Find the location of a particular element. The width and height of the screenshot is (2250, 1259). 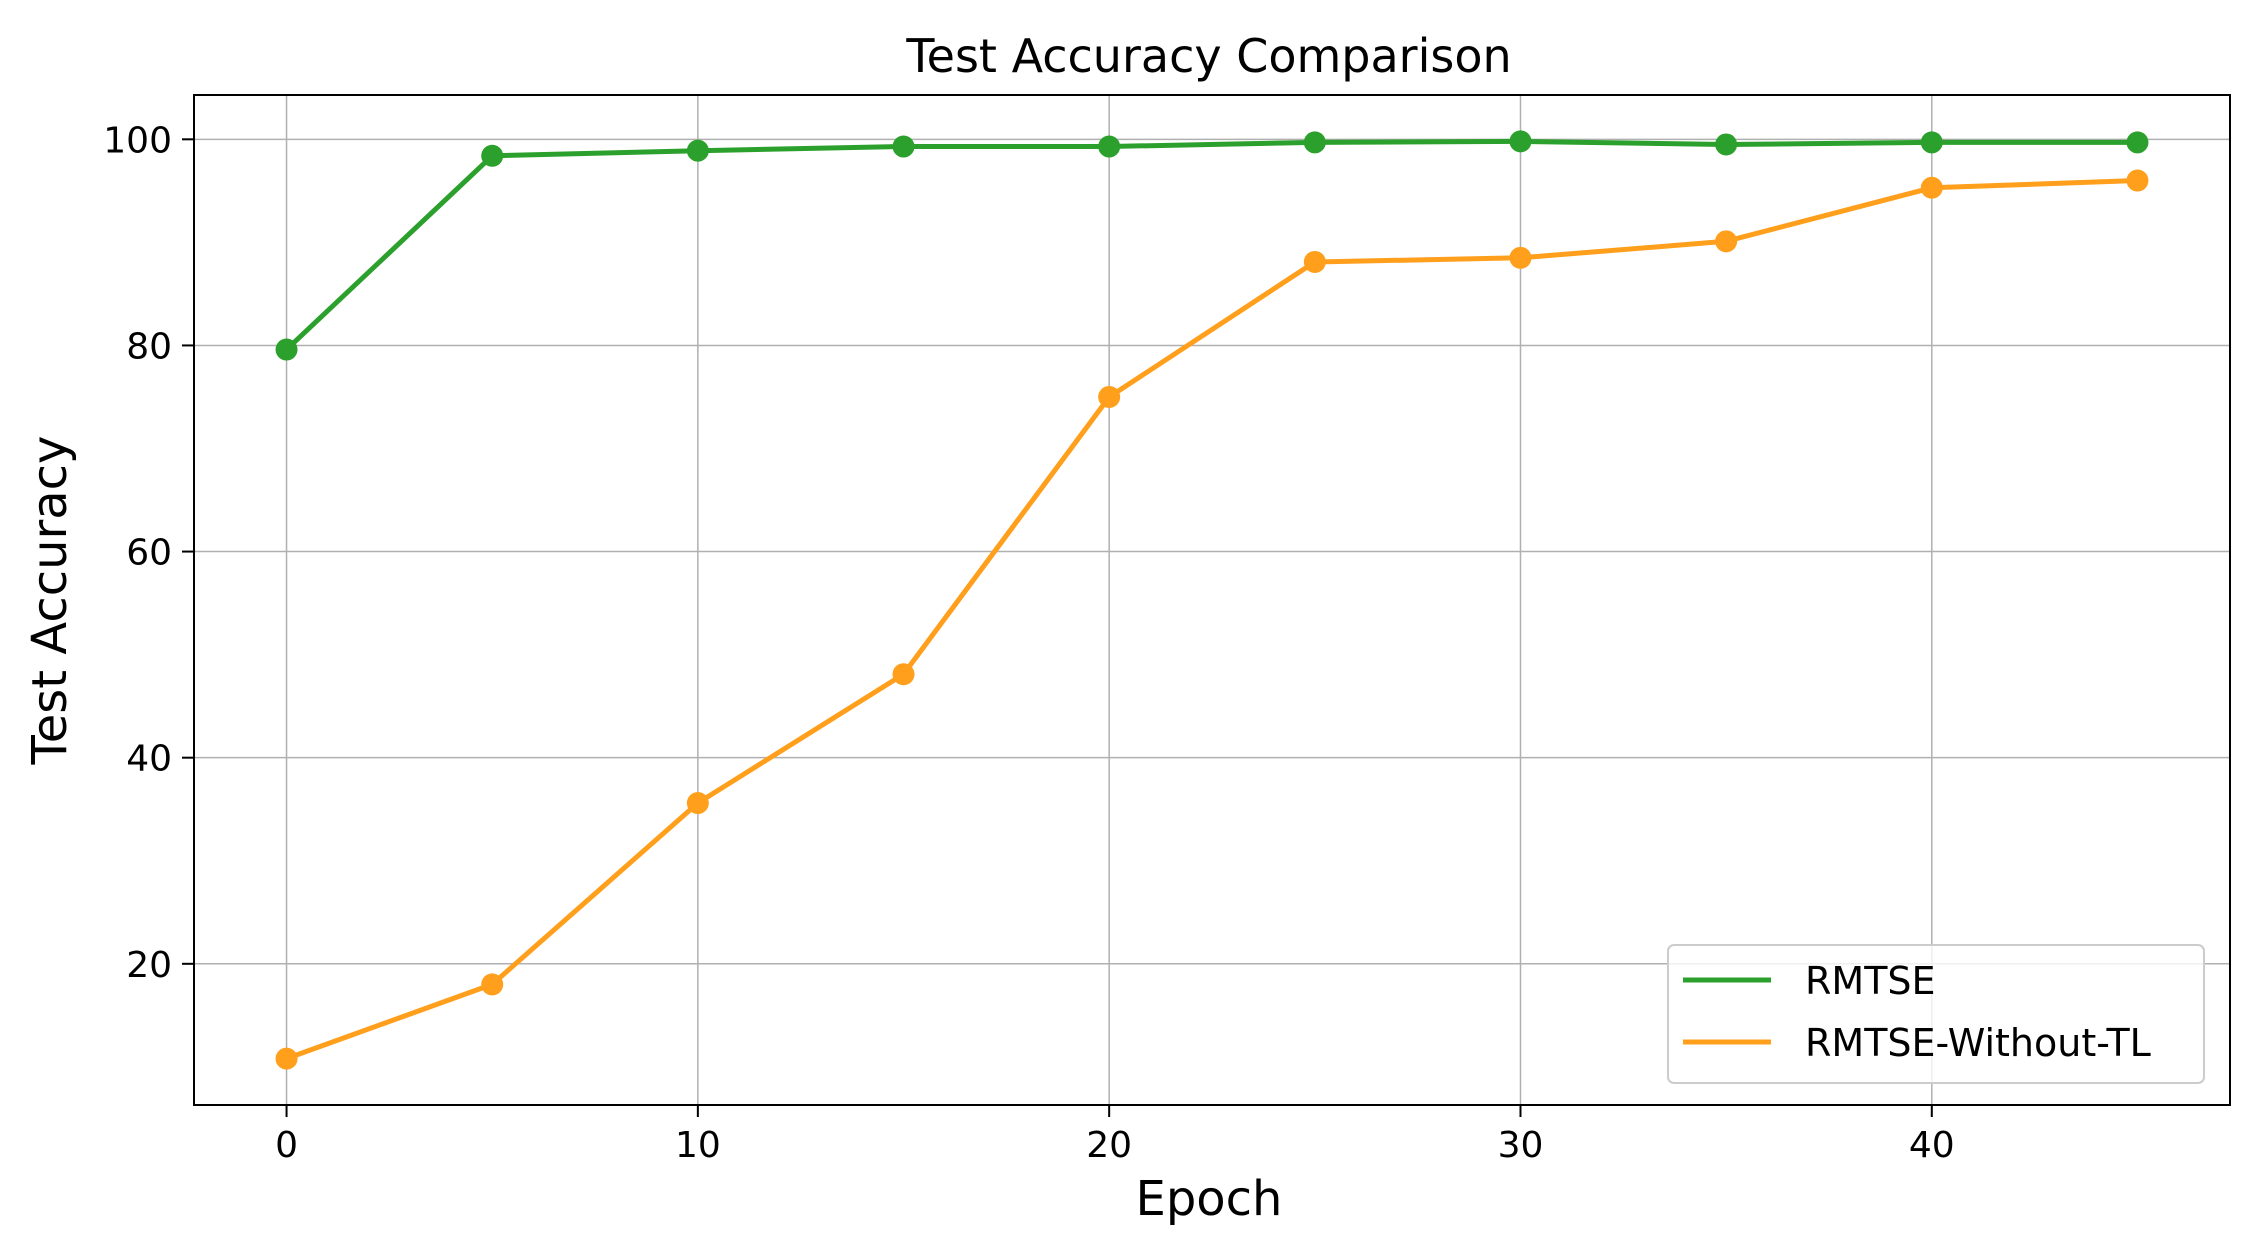

y-tick-label: 60 is located at coordinates (149, 553).